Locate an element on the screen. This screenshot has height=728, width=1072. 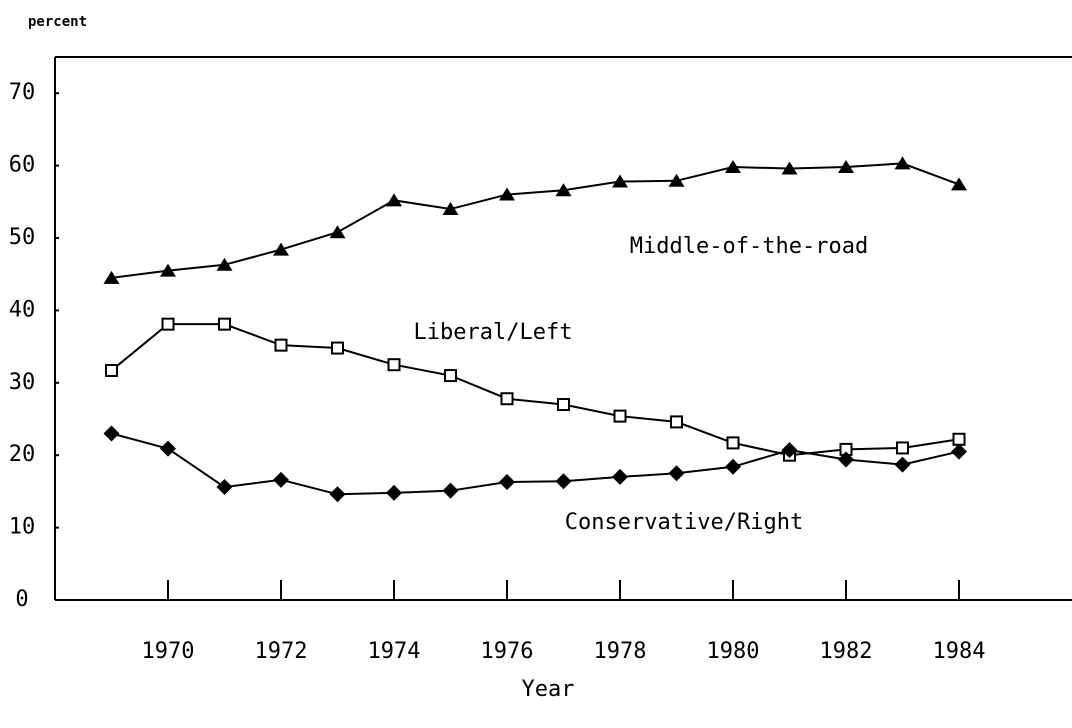
x-tick-label: 1974 is located at coordinates (394, 651).